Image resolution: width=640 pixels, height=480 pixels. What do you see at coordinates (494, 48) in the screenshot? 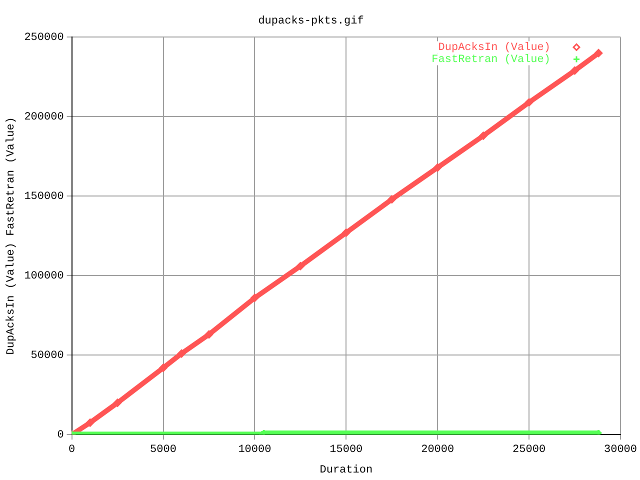
I see `legend-label: DupAcksIn (Value)` at bounding box center [494, 48].